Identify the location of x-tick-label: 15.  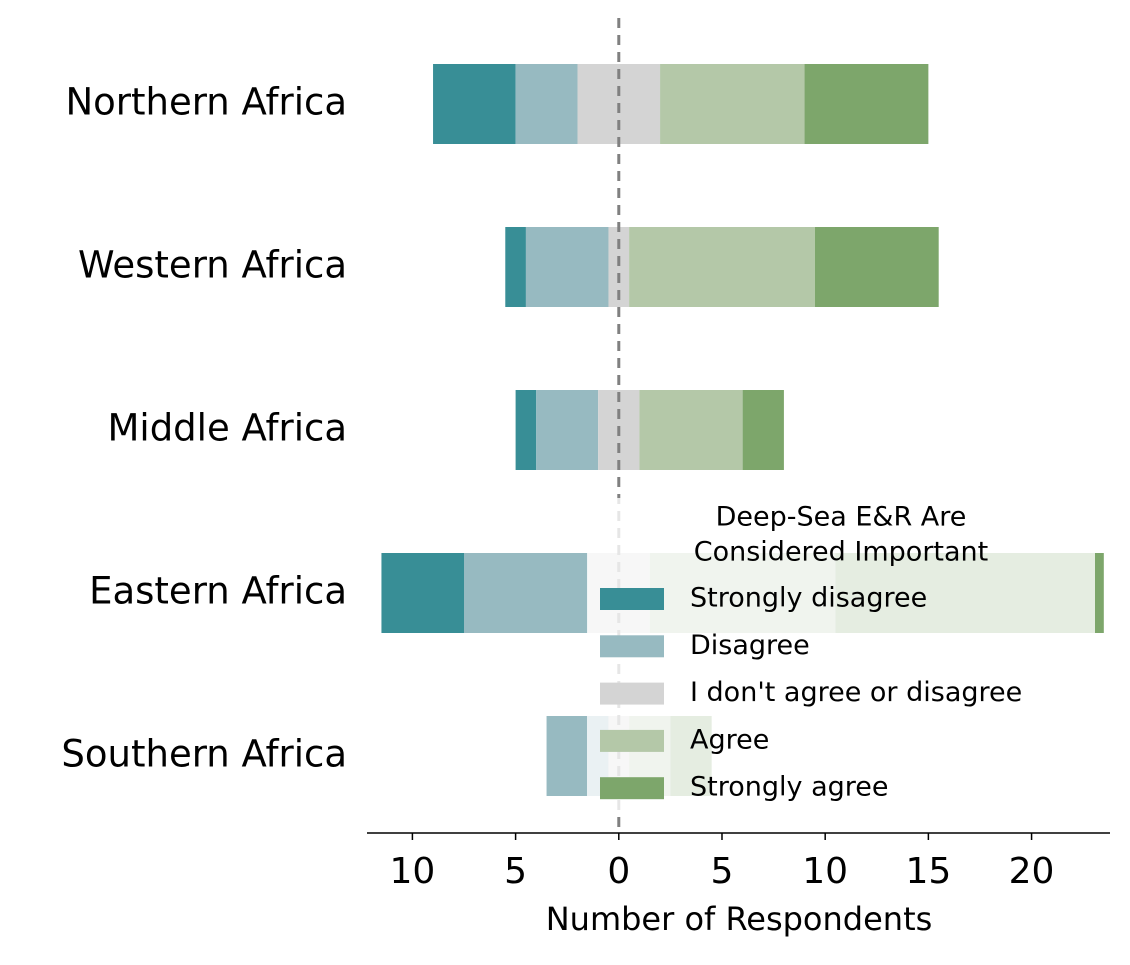
(928, 871).